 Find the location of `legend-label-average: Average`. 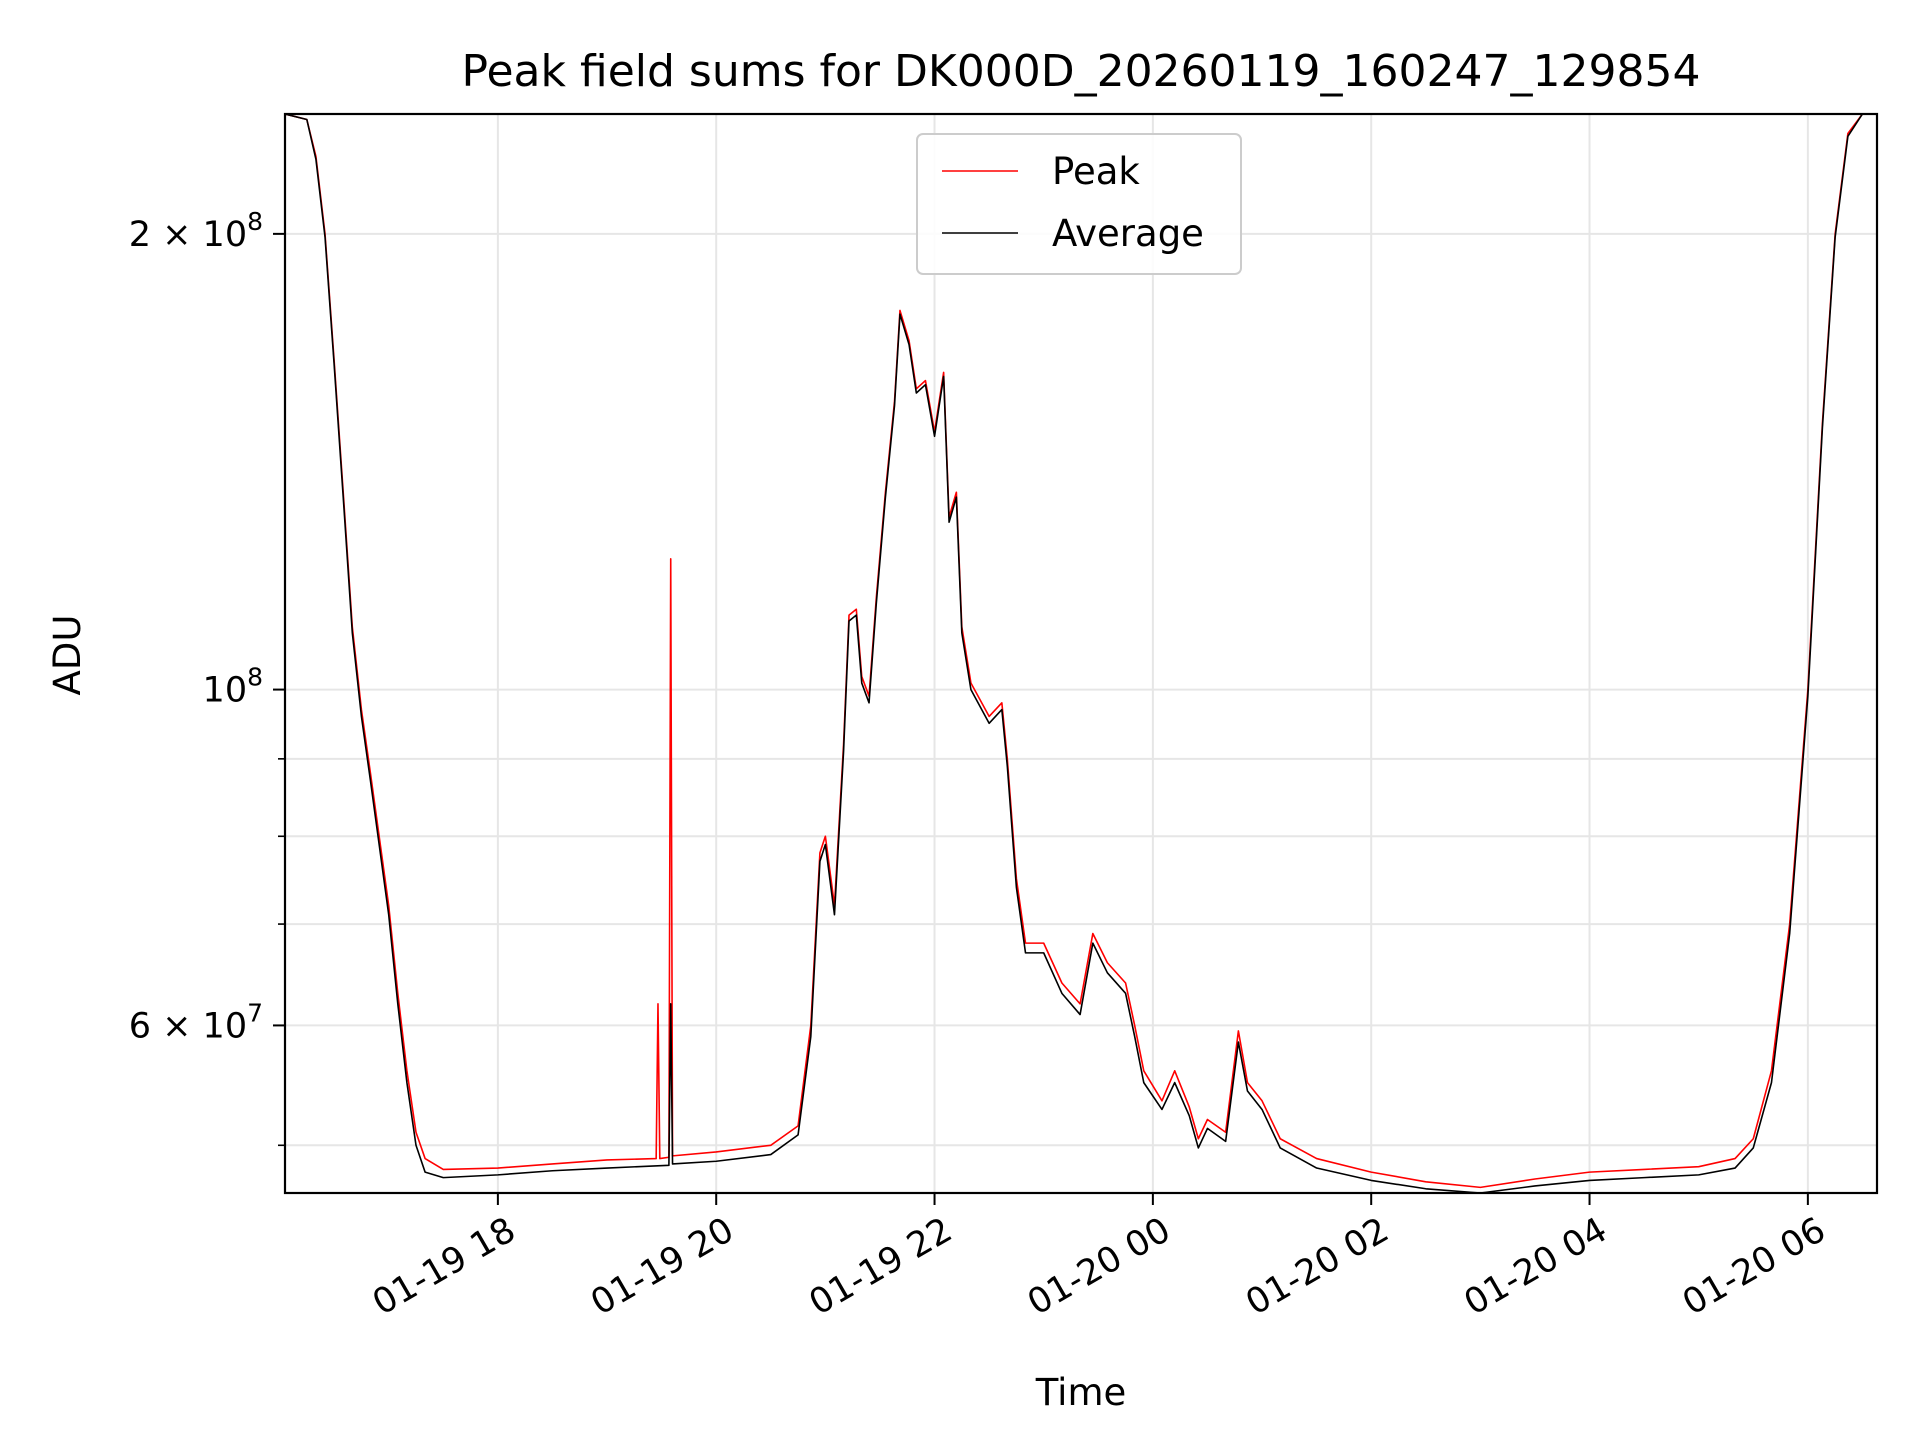

legend-label-average: Average is located at coordinates (1128, 233).